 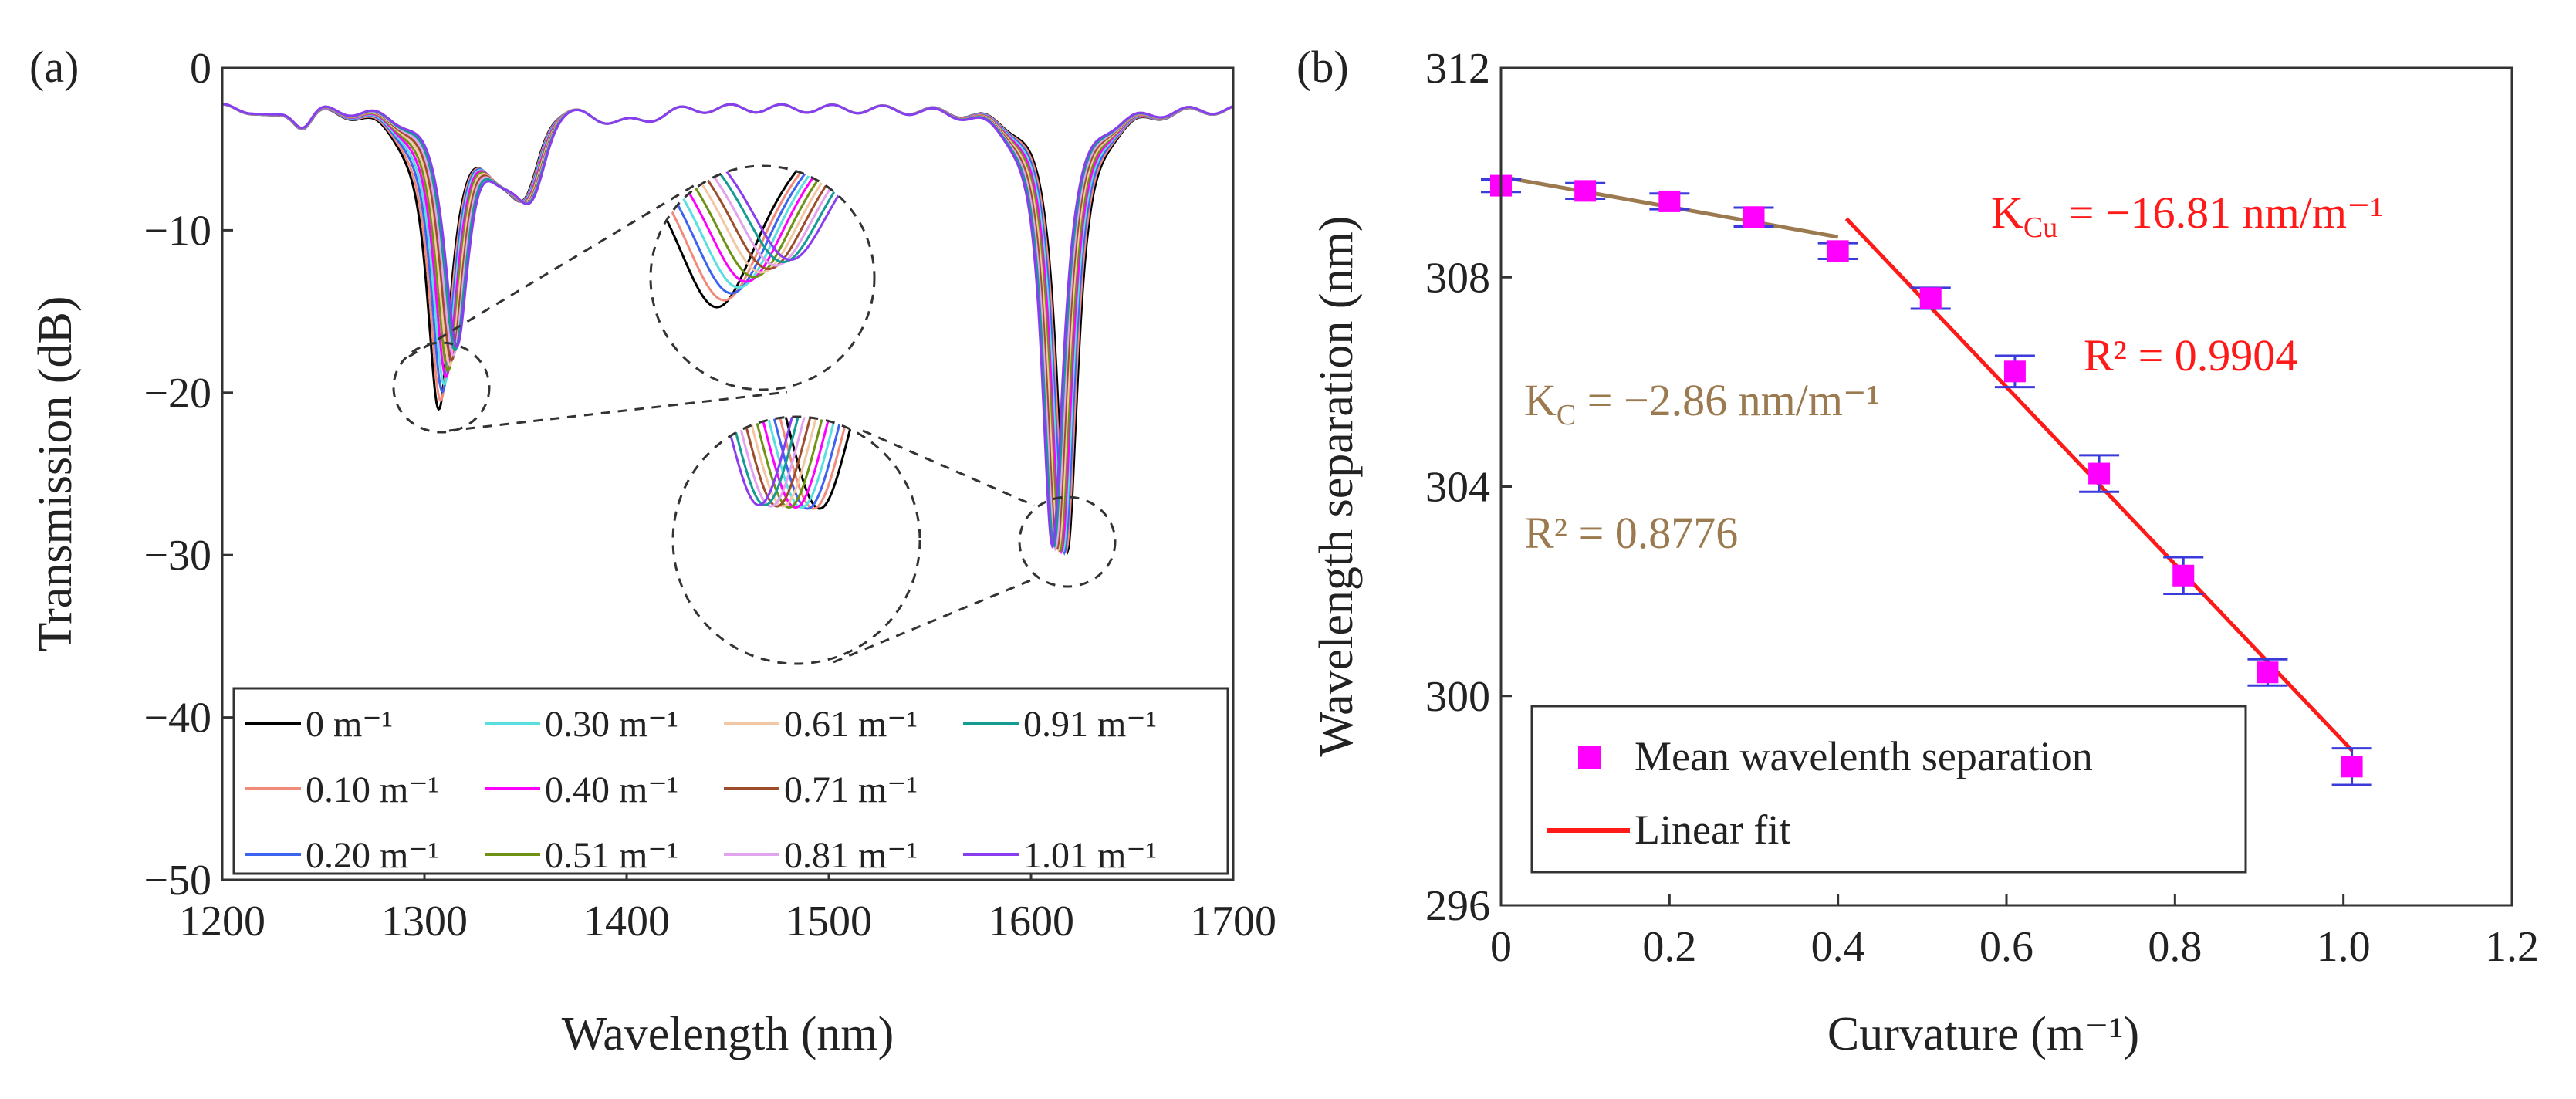 What do you see at coordinates (441, 387) in the screenshot?
I see `zoom-source-circle-dip1` at bounding box center [441, 387].